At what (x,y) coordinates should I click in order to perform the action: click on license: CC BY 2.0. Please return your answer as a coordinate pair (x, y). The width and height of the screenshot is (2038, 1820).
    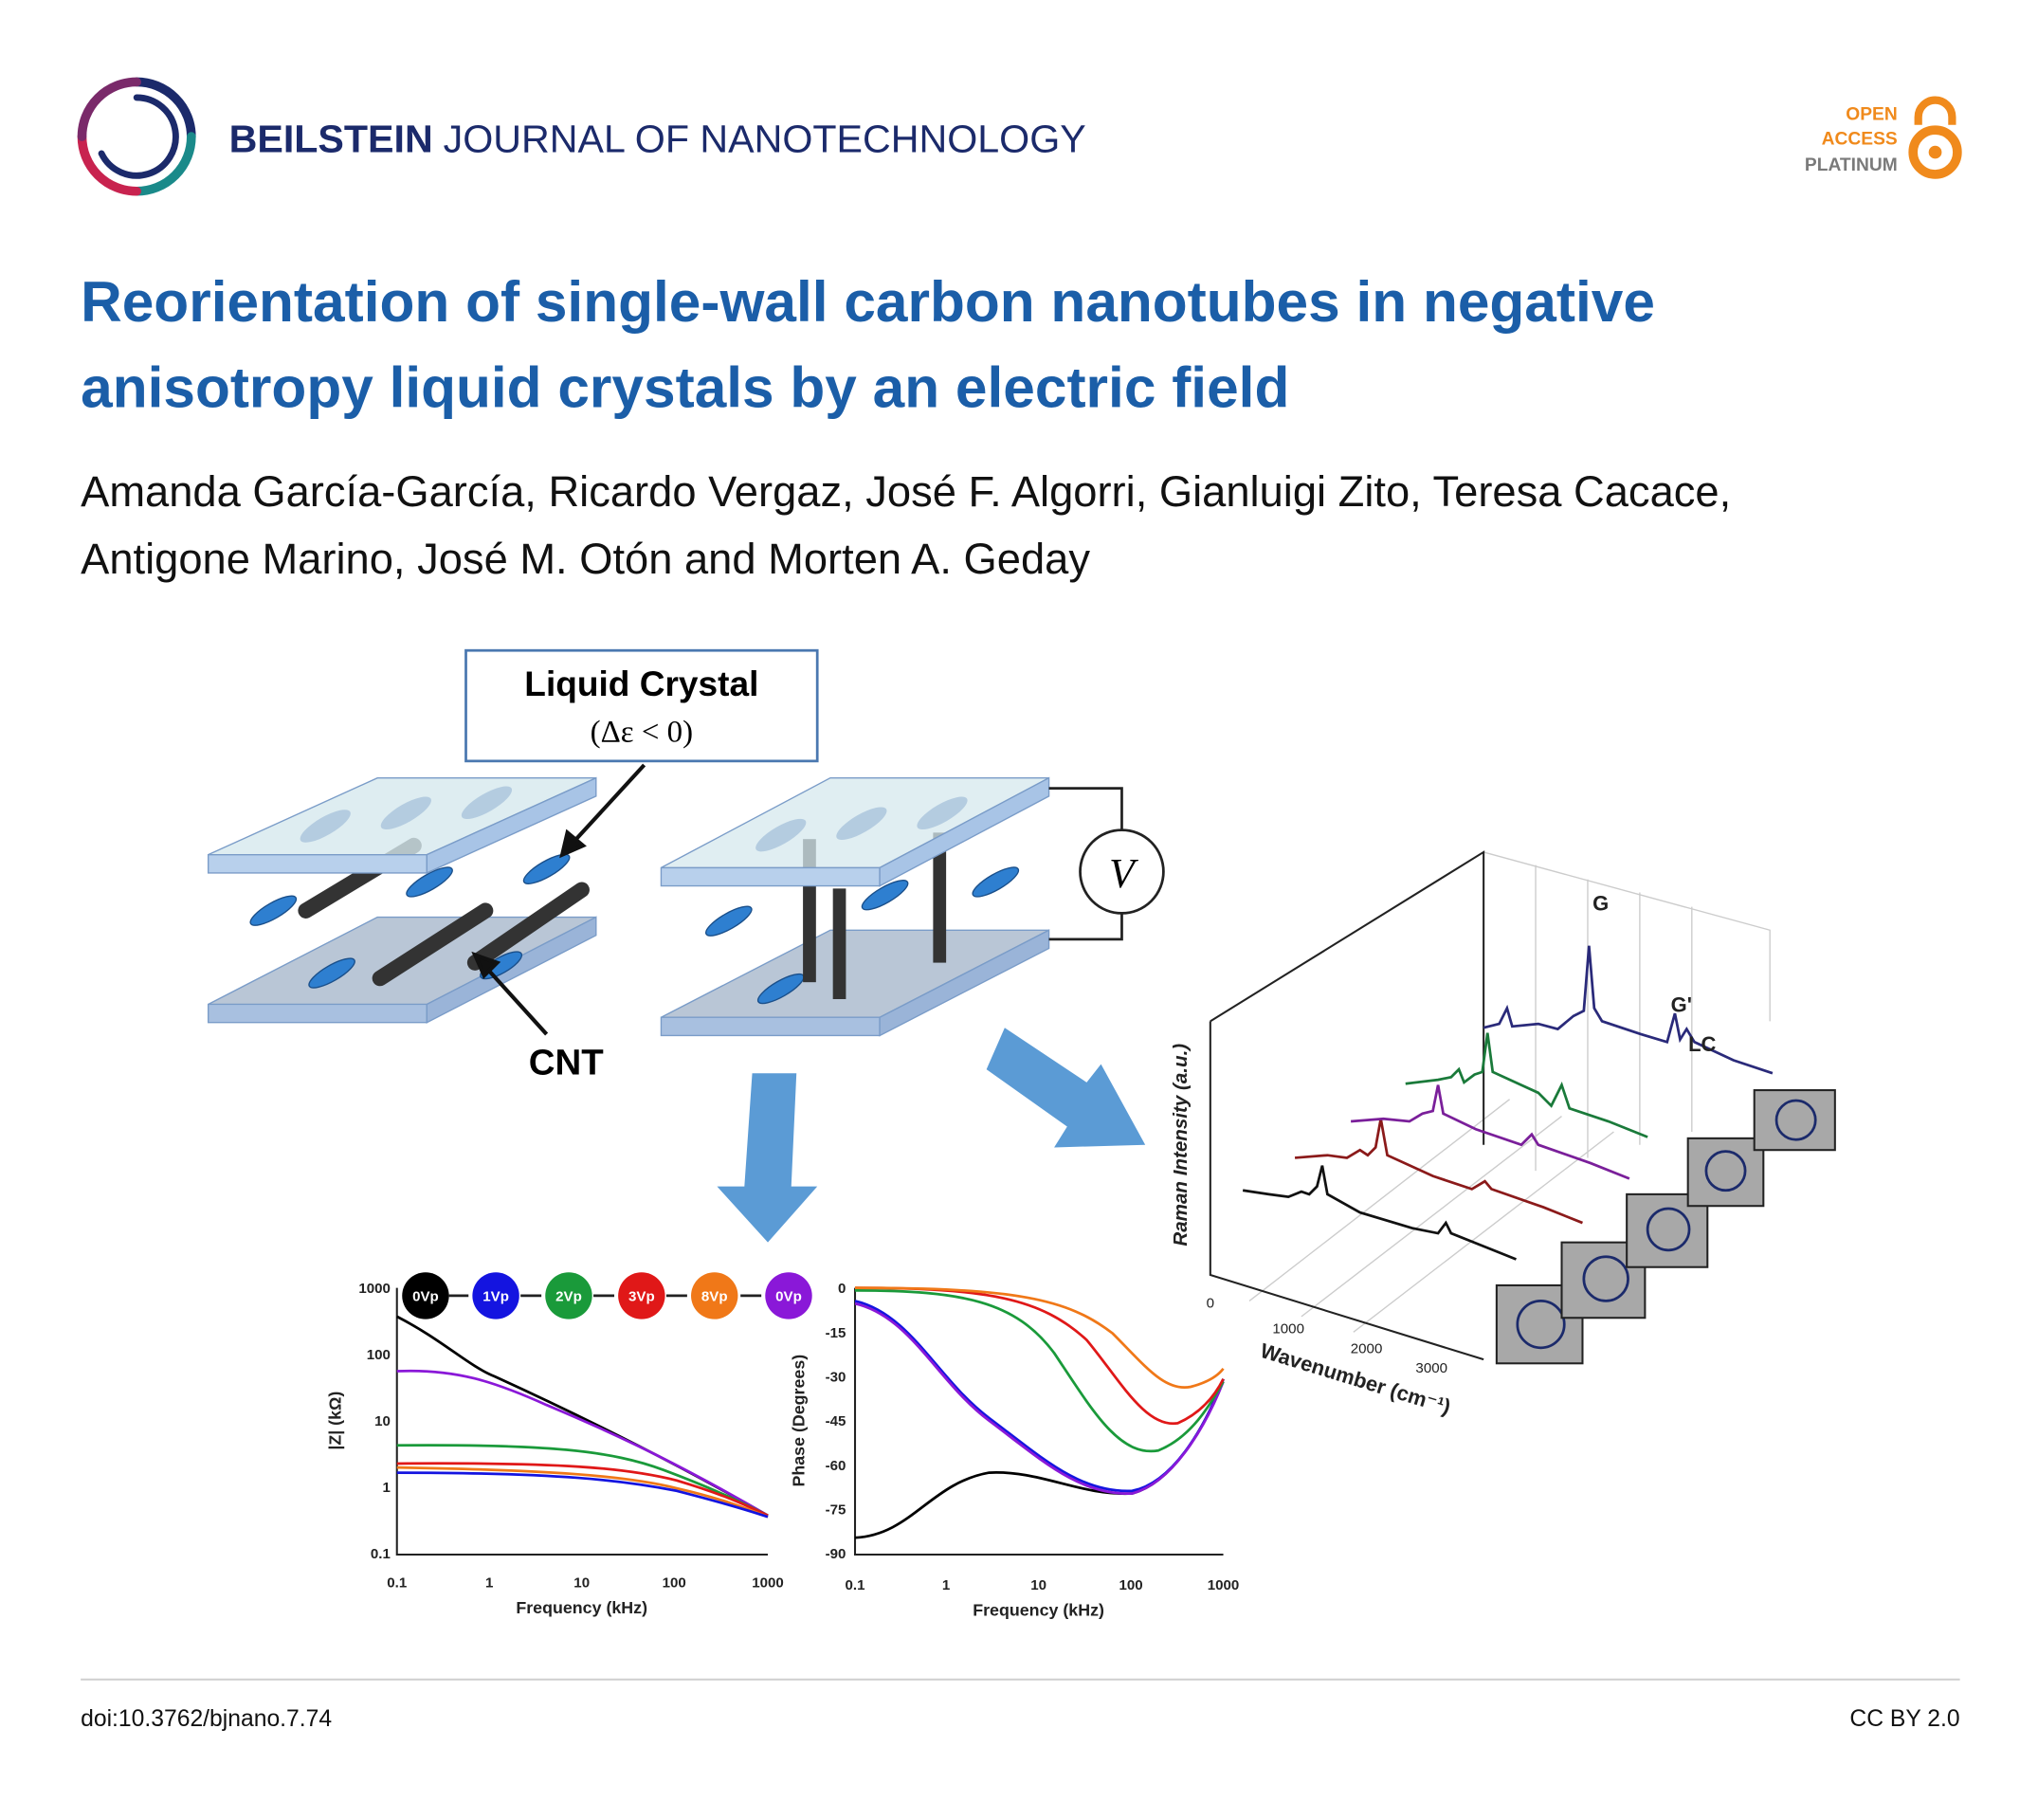
    Looking at the image, I should click on (1904, 1719).